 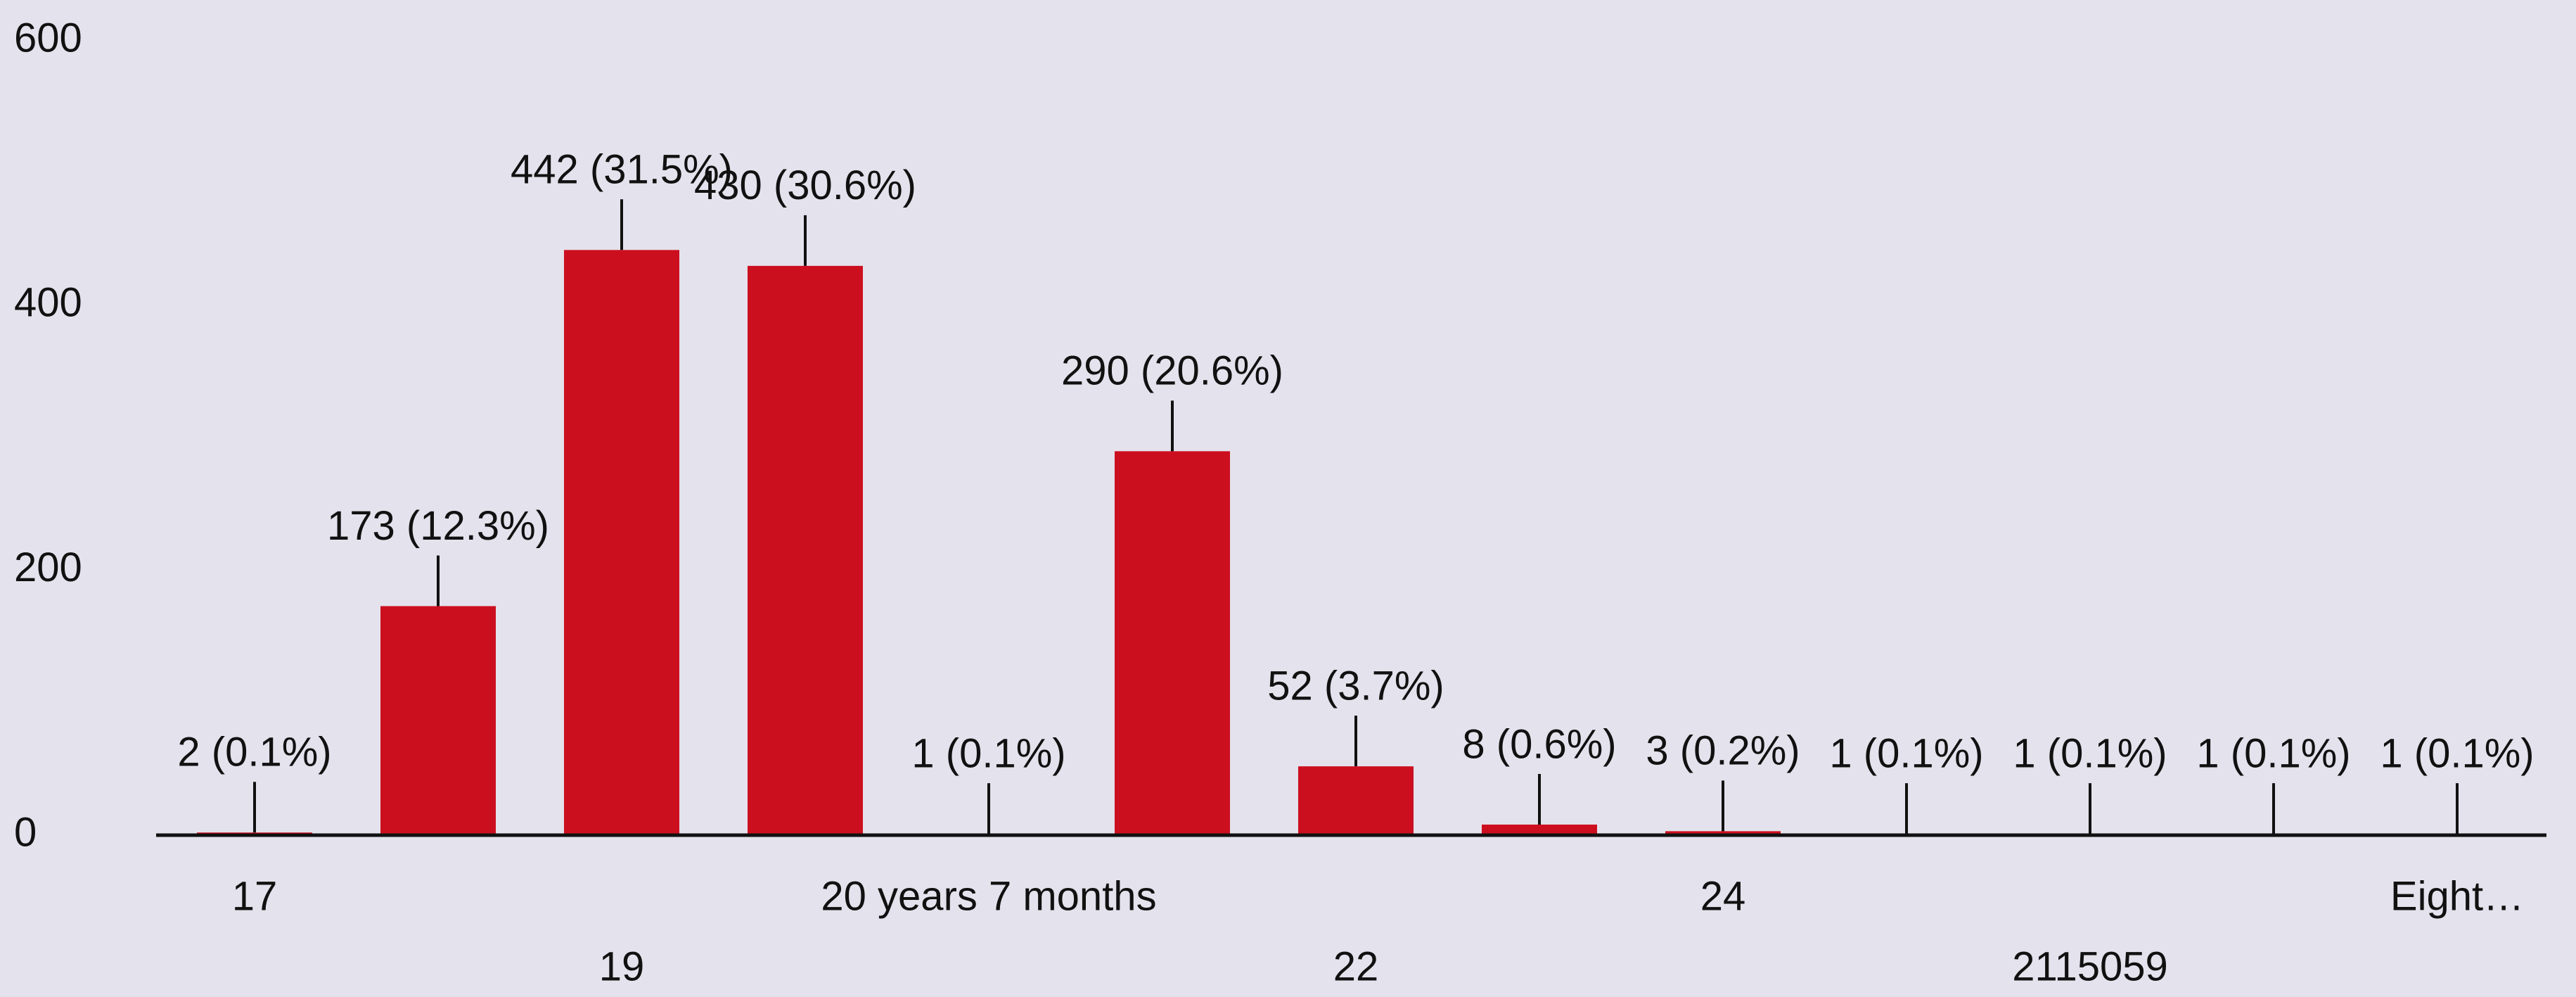 What do you see at coordinates (2090, 966) in the screenshot?
I see `x-tick-label: 2115059` at bounding box center [2090, 966].